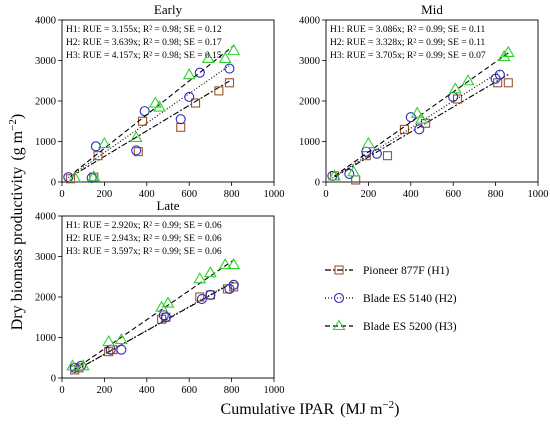 The height and width of the screenshot is (428, 550). I want to click on annotation-early-h3: H3: RUE = 4.157x; R² = 0.98; SE = 0.15, so click(144, 56).